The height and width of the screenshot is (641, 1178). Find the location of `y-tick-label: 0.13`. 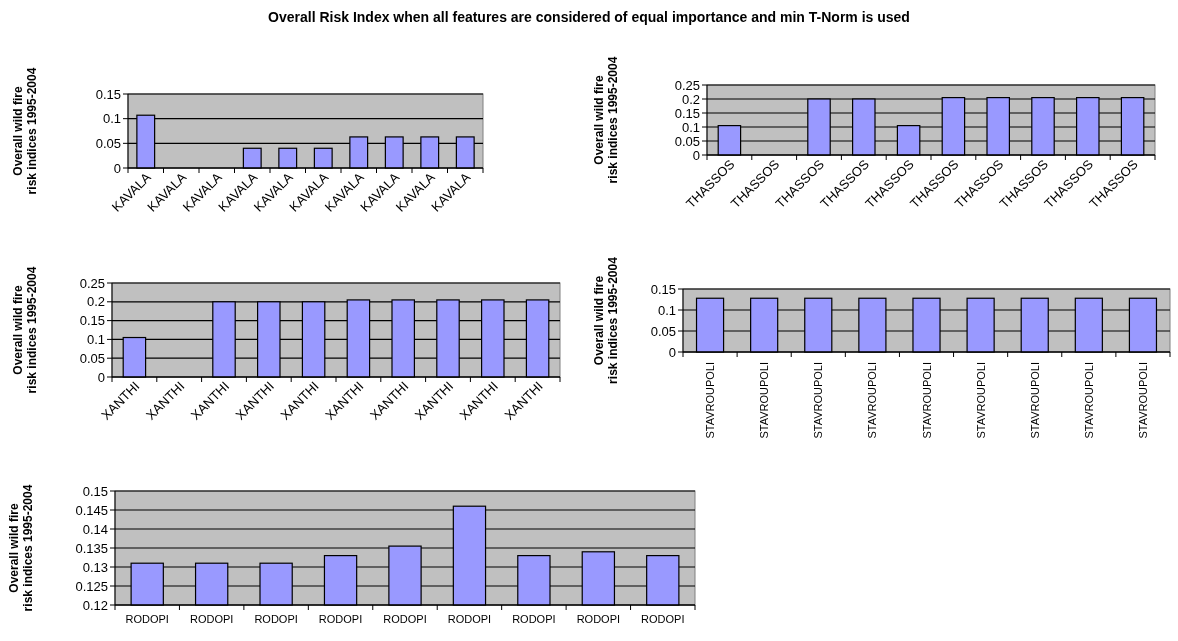

y-tick-label: 0.13 is located at coordinates (95, 567).